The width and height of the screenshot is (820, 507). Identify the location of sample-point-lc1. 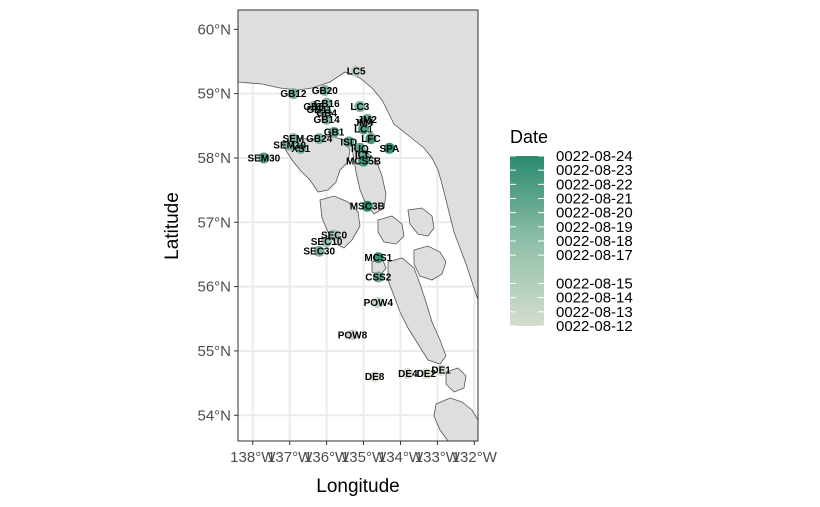
(364, 129).